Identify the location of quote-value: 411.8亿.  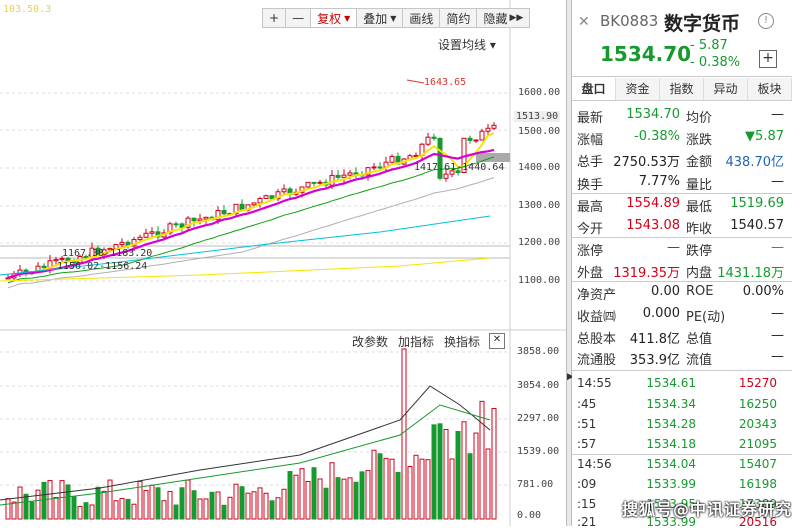
(654, 339).